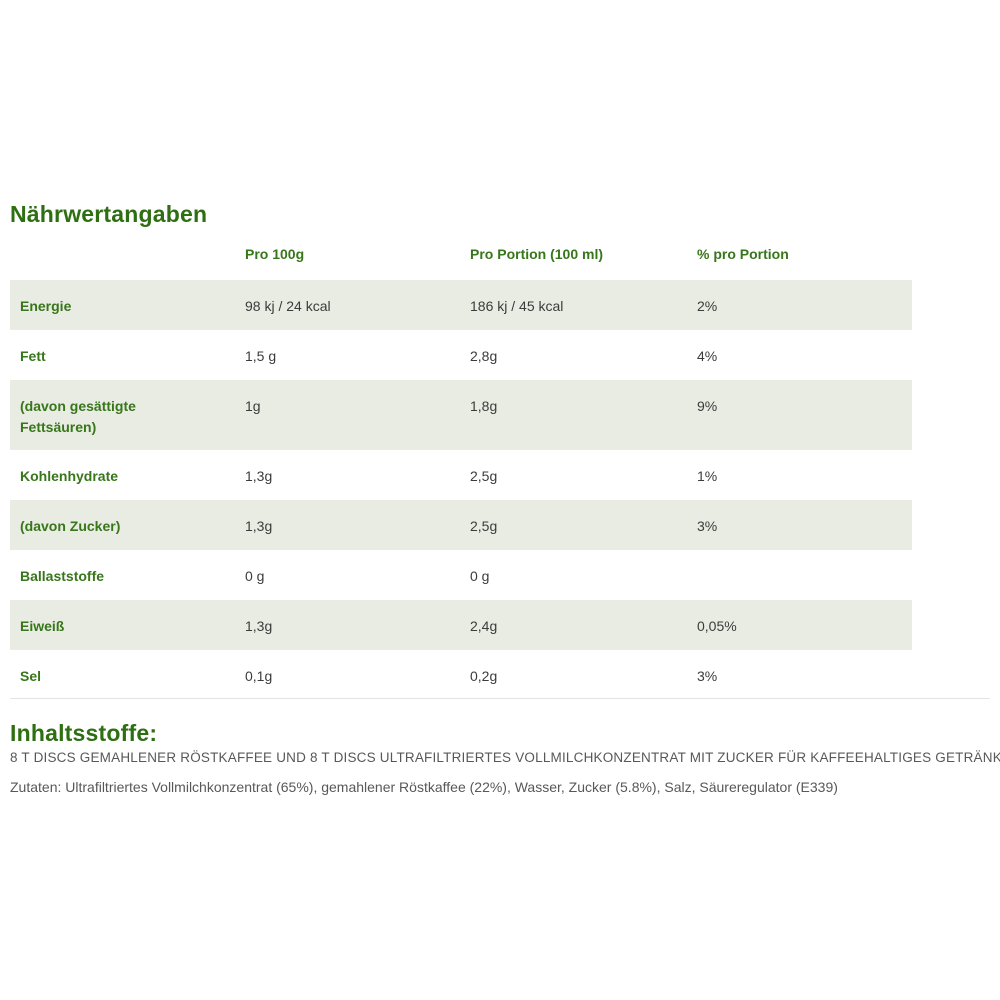  I want to click on table-row-ballaststoffe: Ballaststoffe 0 g 0 g, so click(461, 575).